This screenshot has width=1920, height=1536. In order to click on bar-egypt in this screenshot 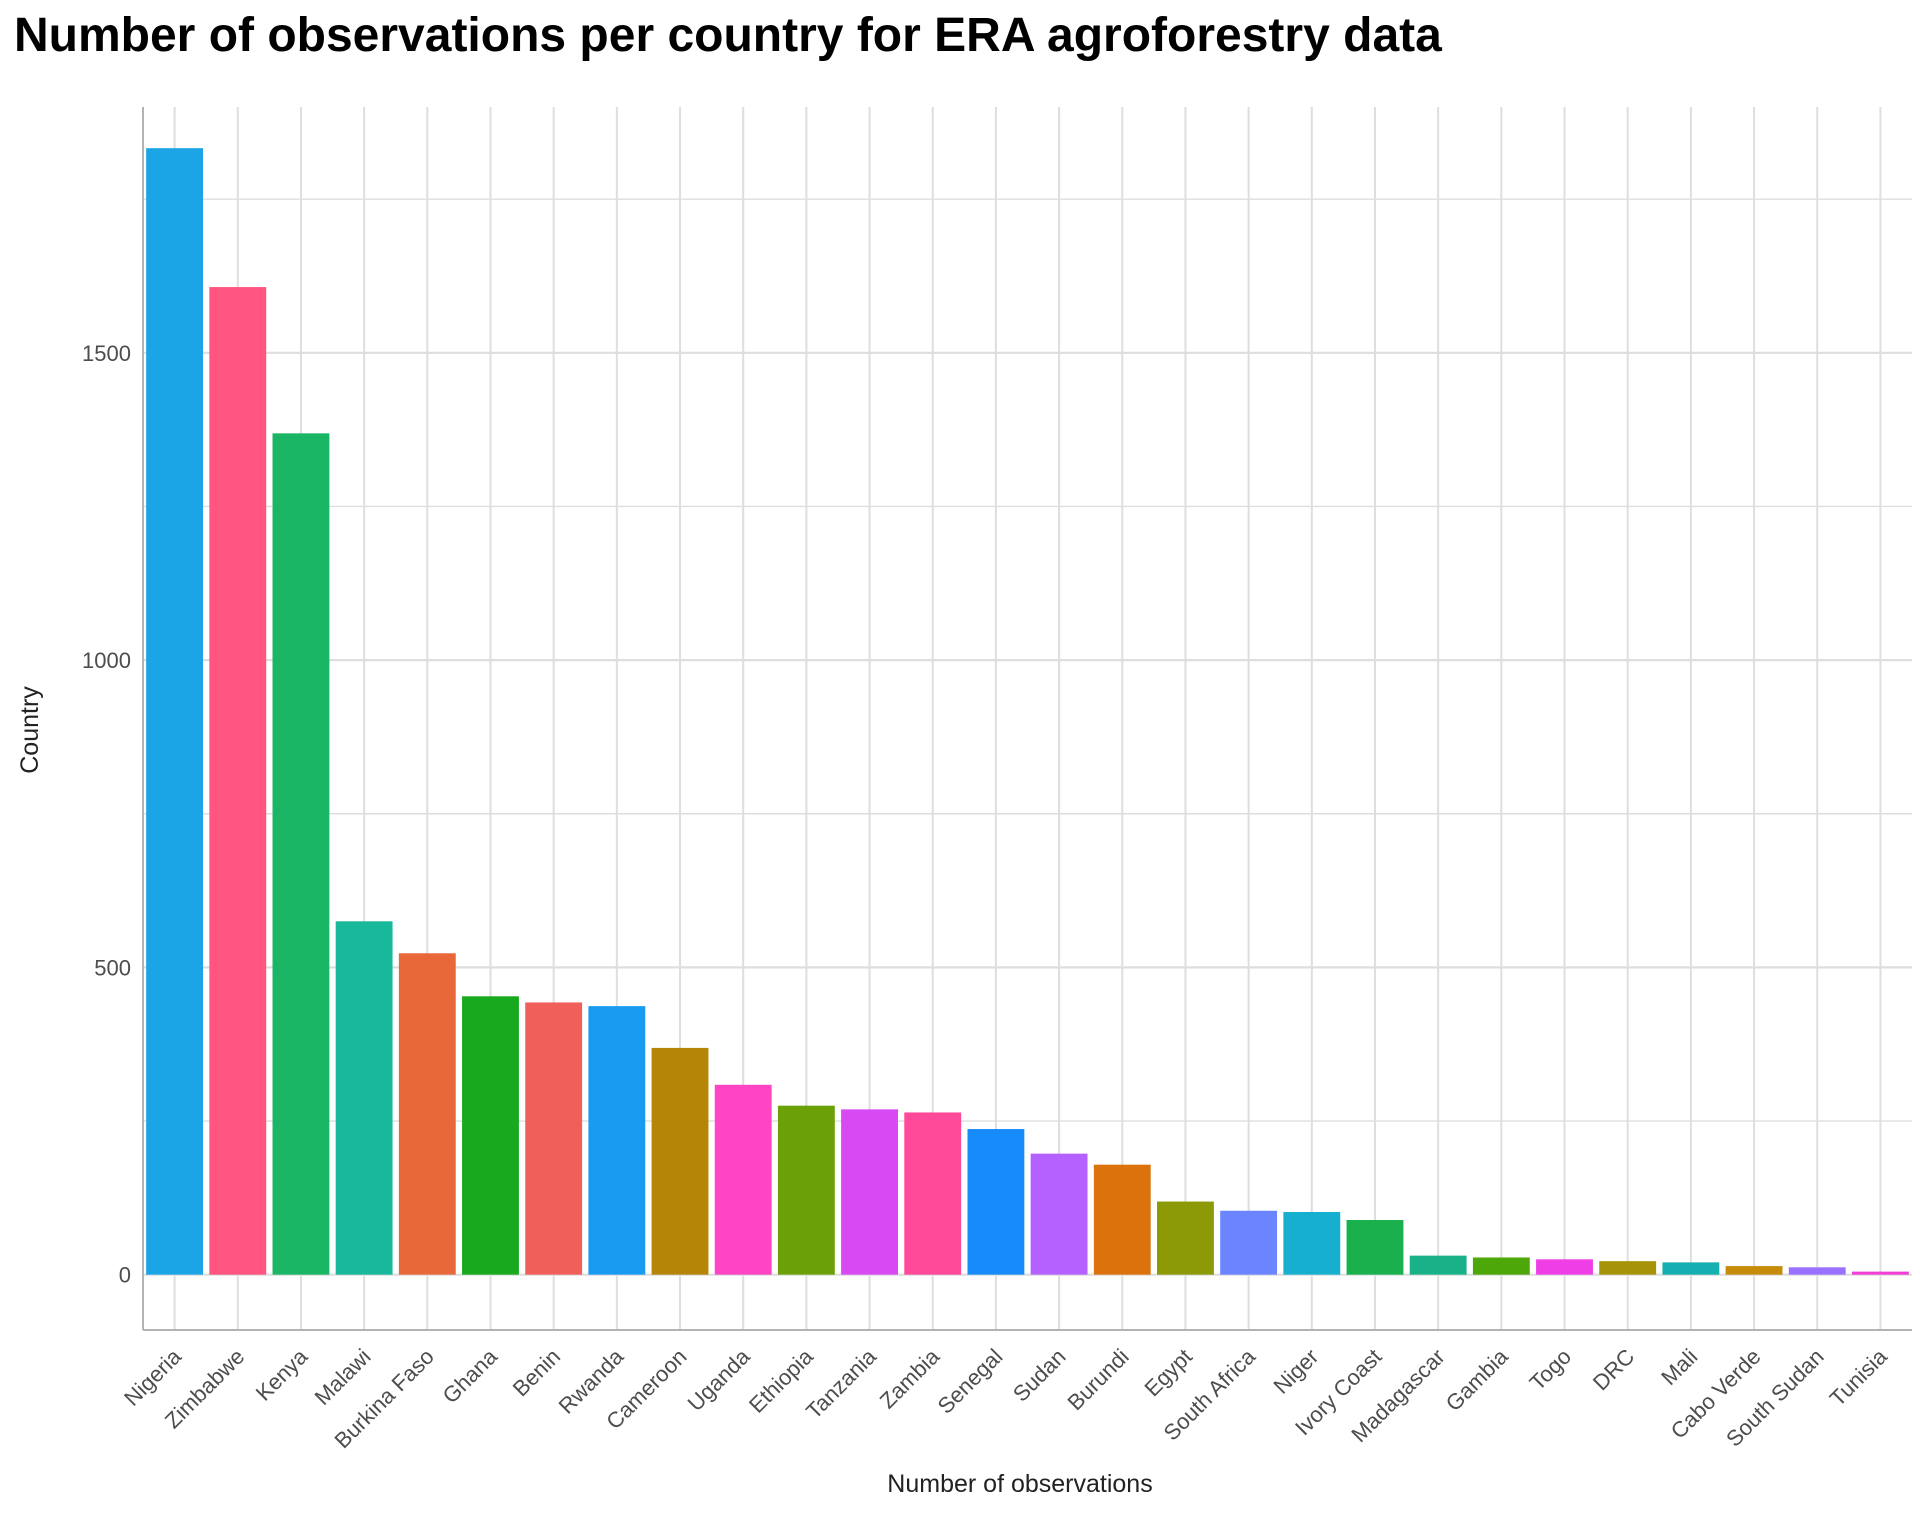, I will do `click(1185, 1238)`.